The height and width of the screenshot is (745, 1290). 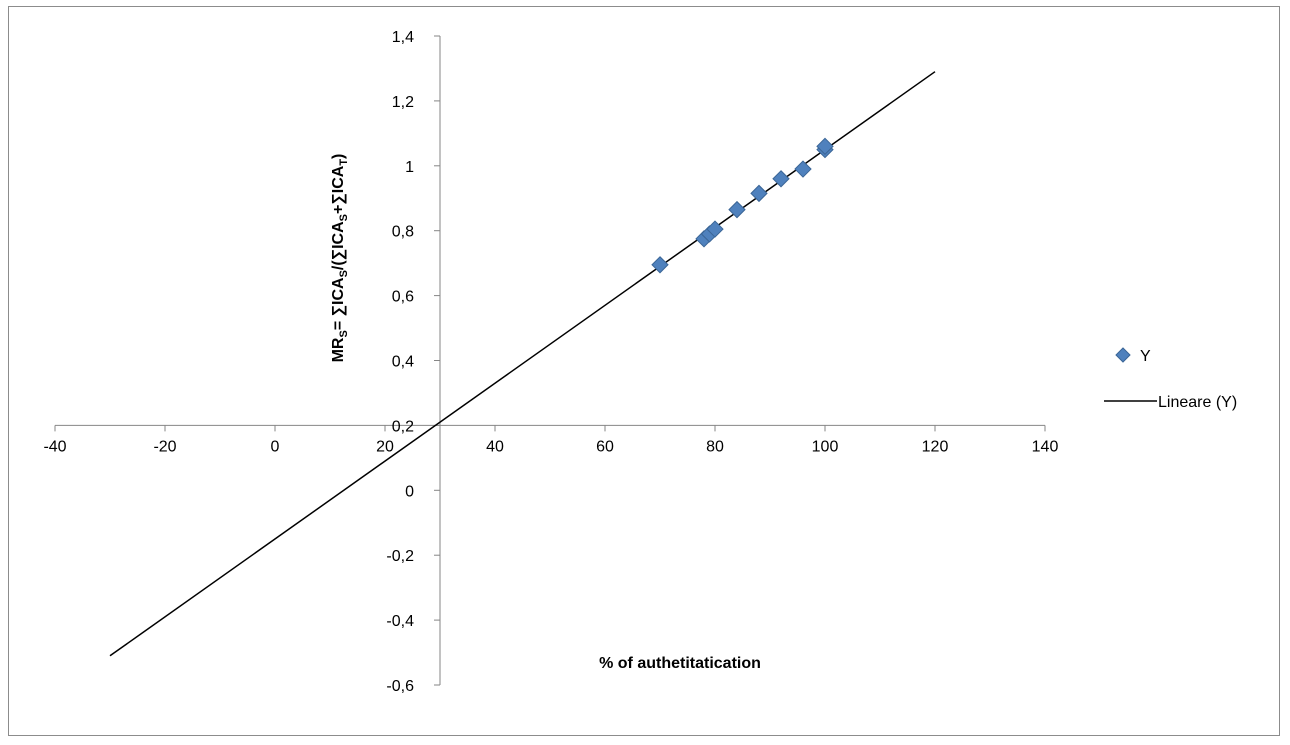 What do you see at coordinates (1045, 446) in the screenshot?
I see `x-tick-label: 140` at bounding box center [1045, 446].